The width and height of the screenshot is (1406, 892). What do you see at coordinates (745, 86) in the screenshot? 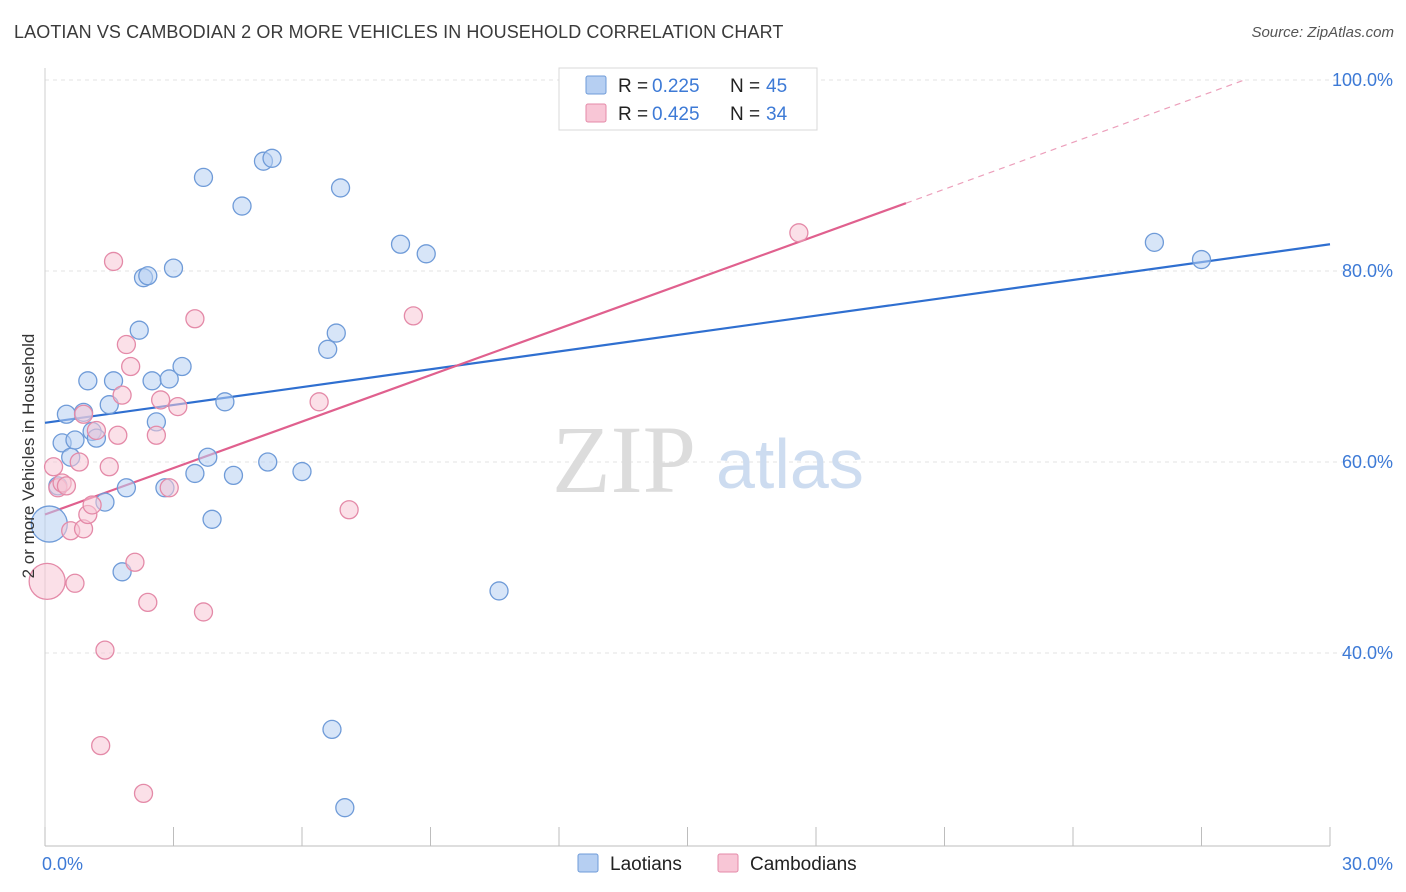
I see `legend-n-label-laotians: N =` at bounding box center [745, 86].